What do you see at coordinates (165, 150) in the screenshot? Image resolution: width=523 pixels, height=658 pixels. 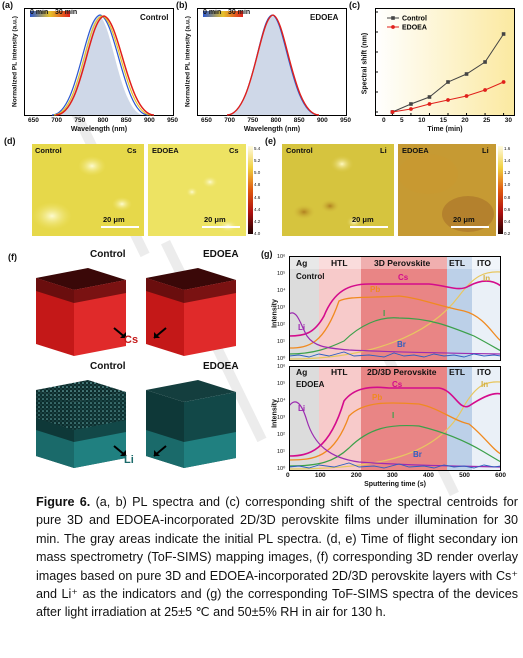 I see `map-d2-sample: EDOEA` at bounding box center [165, 150].